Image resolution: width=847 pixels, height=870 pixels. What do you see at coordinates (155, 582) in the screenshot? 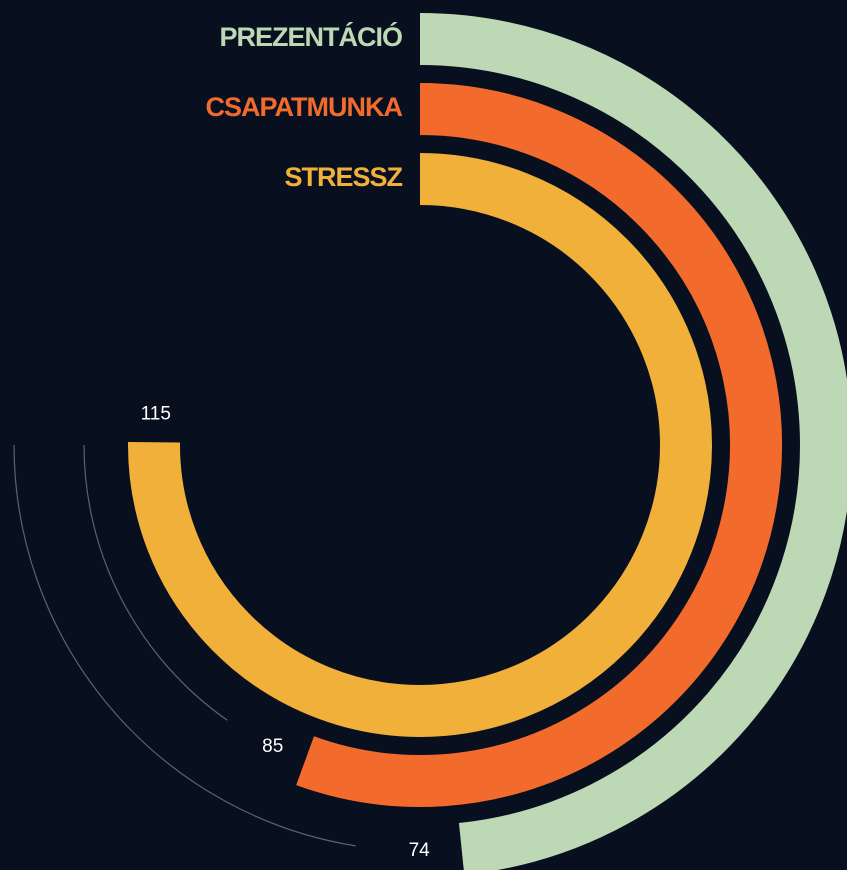
I see `guide-line` at bounding box center [155, 582].